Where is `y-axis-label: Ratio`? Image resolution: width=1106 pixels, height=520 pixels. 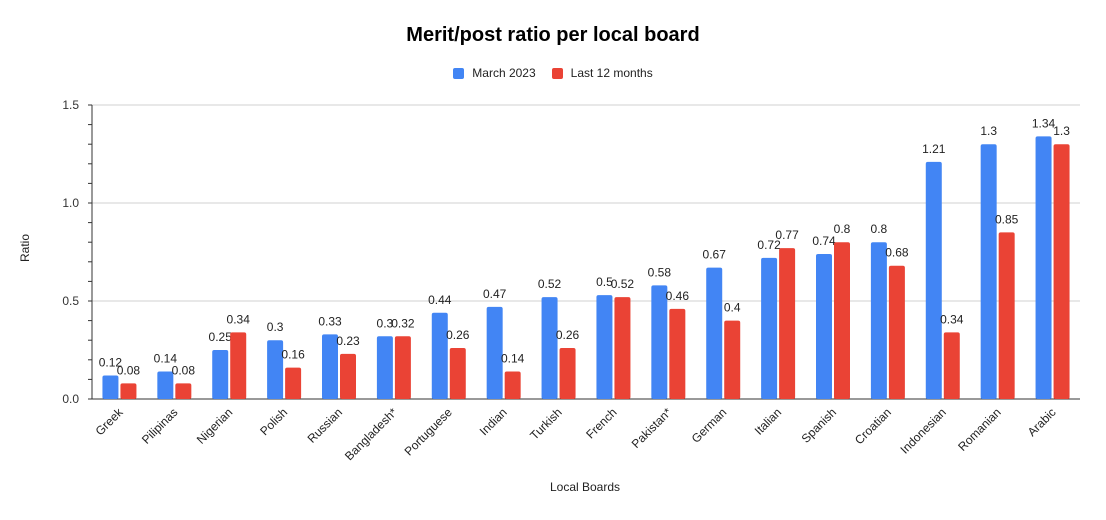 y-axis-label: Ratio is located at coordinates (25, 247).